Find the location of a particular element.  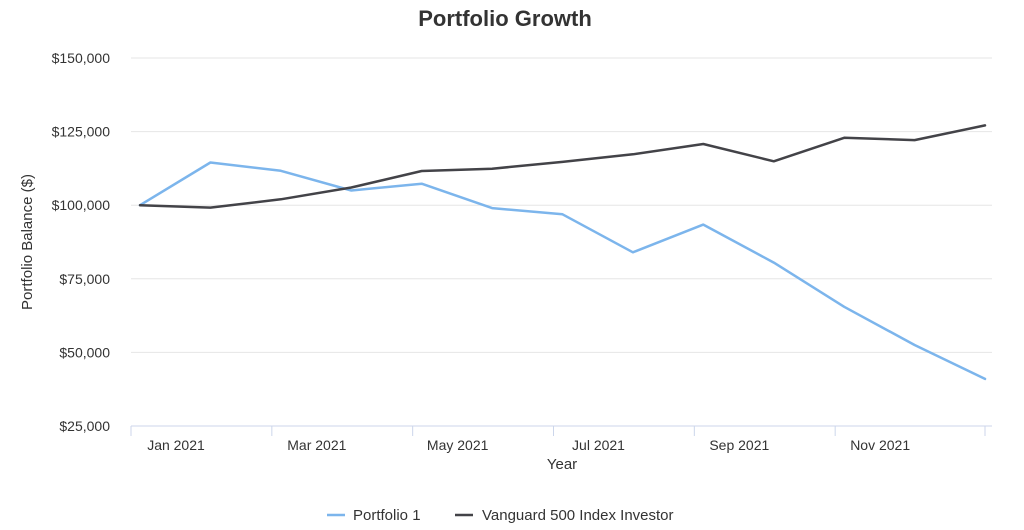

y-tick-label: $50,000 is located at coordinates (84, 352).